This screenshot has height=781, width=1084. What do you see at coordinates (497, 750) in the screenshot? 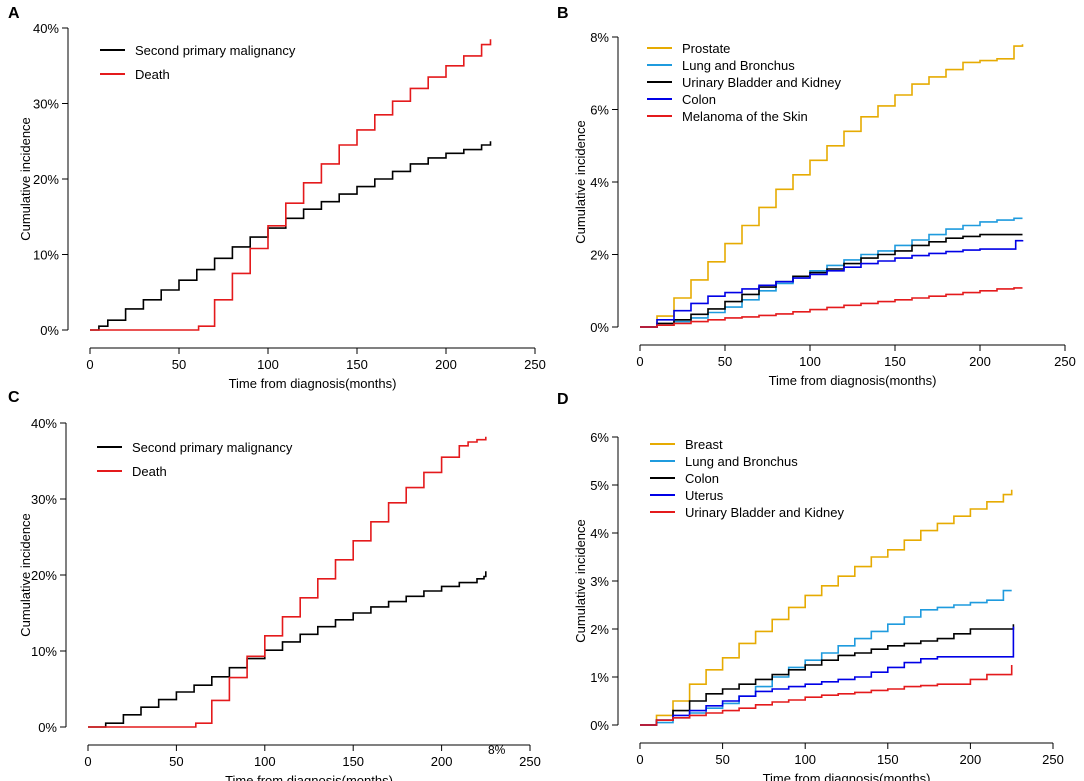
I see `stray-tick-label: 8%` at bounding box center [497, 750].